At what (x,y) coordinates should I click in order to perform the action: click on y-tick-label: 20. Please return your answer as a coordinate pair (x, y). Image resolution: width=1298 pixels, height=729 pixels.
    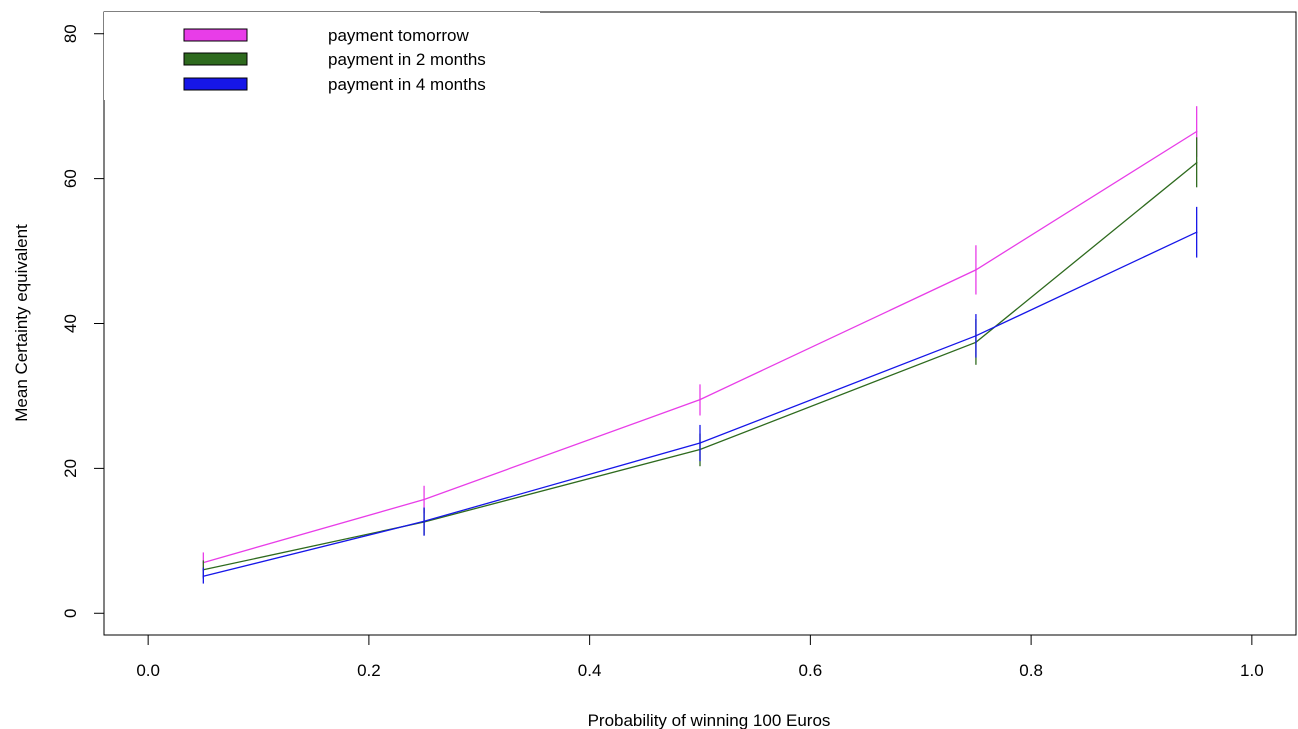
    Looking at the image, I should click on (70, 468).